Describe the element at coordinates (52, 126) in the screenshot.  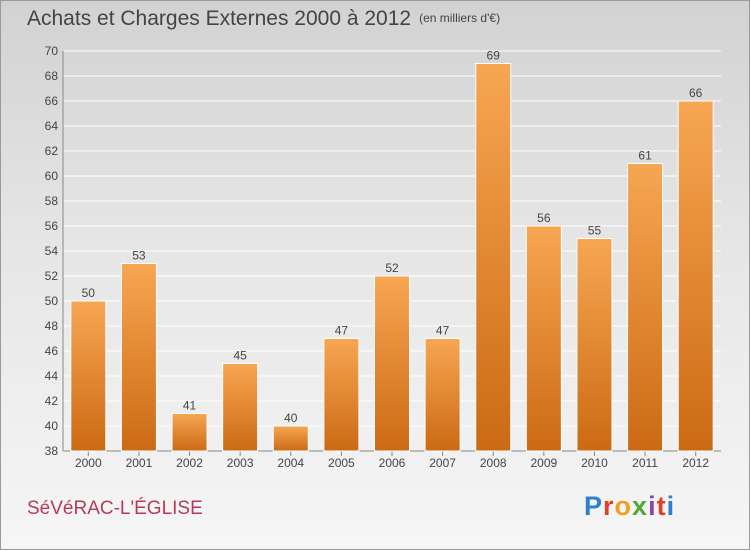
I see `y-tick-label: 64` at that location.